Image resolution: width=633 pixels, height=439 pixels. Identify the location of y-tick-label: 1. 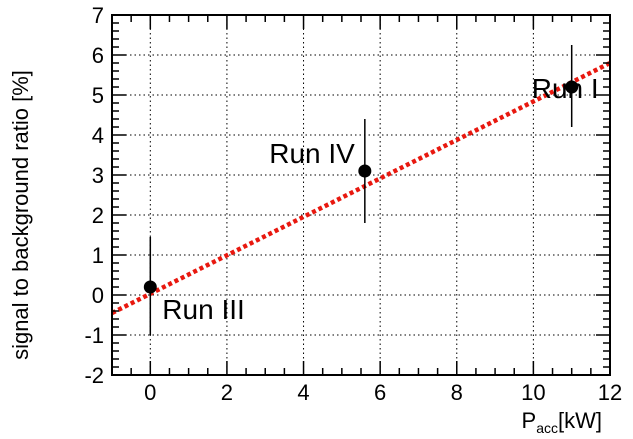
(98, 255).